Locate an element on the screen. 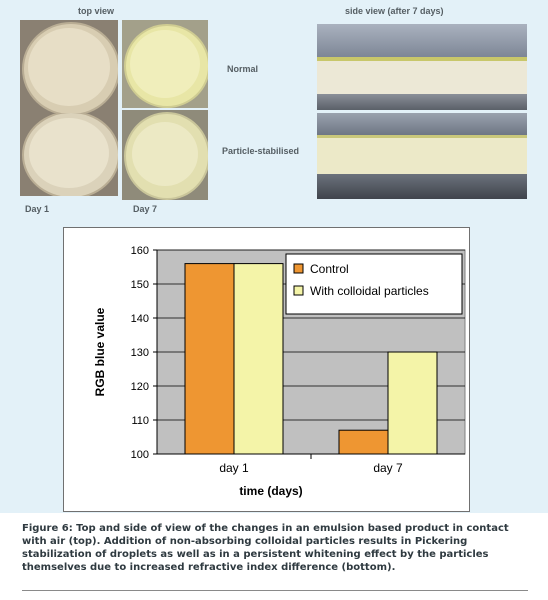 This screenshot has width=548, height=600. photo-particle-day1 is located at coordinates (69, 154).